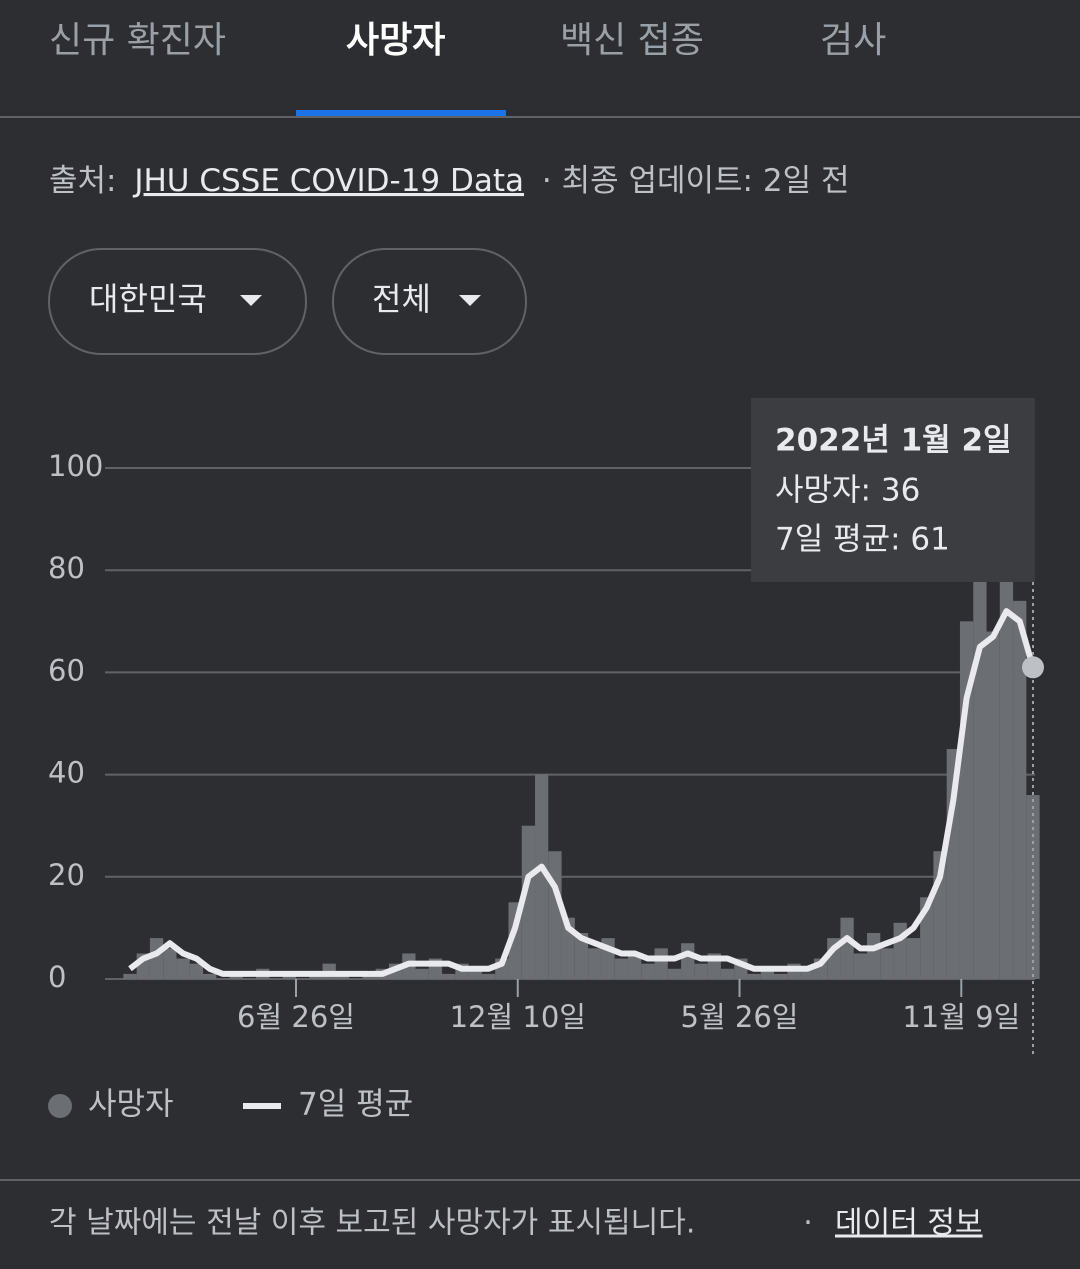  I want to click on tooltip-line: 사망자: 36, so click(847, 491).